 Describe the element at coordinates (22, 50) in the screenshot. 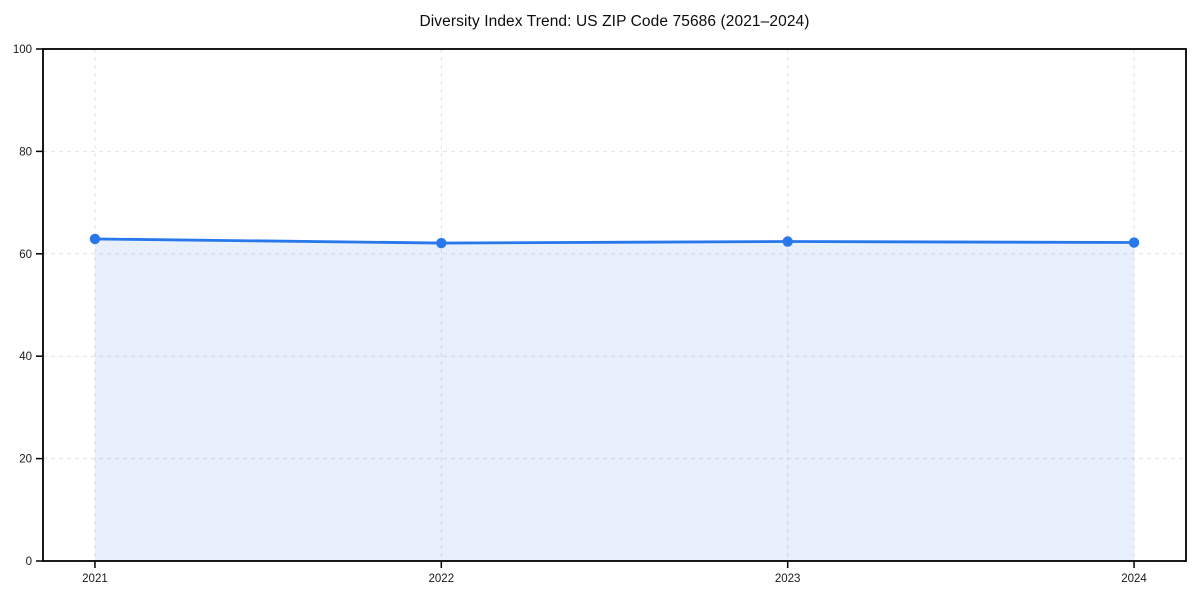

I see `y-axis-tick-label: 100` at that location.